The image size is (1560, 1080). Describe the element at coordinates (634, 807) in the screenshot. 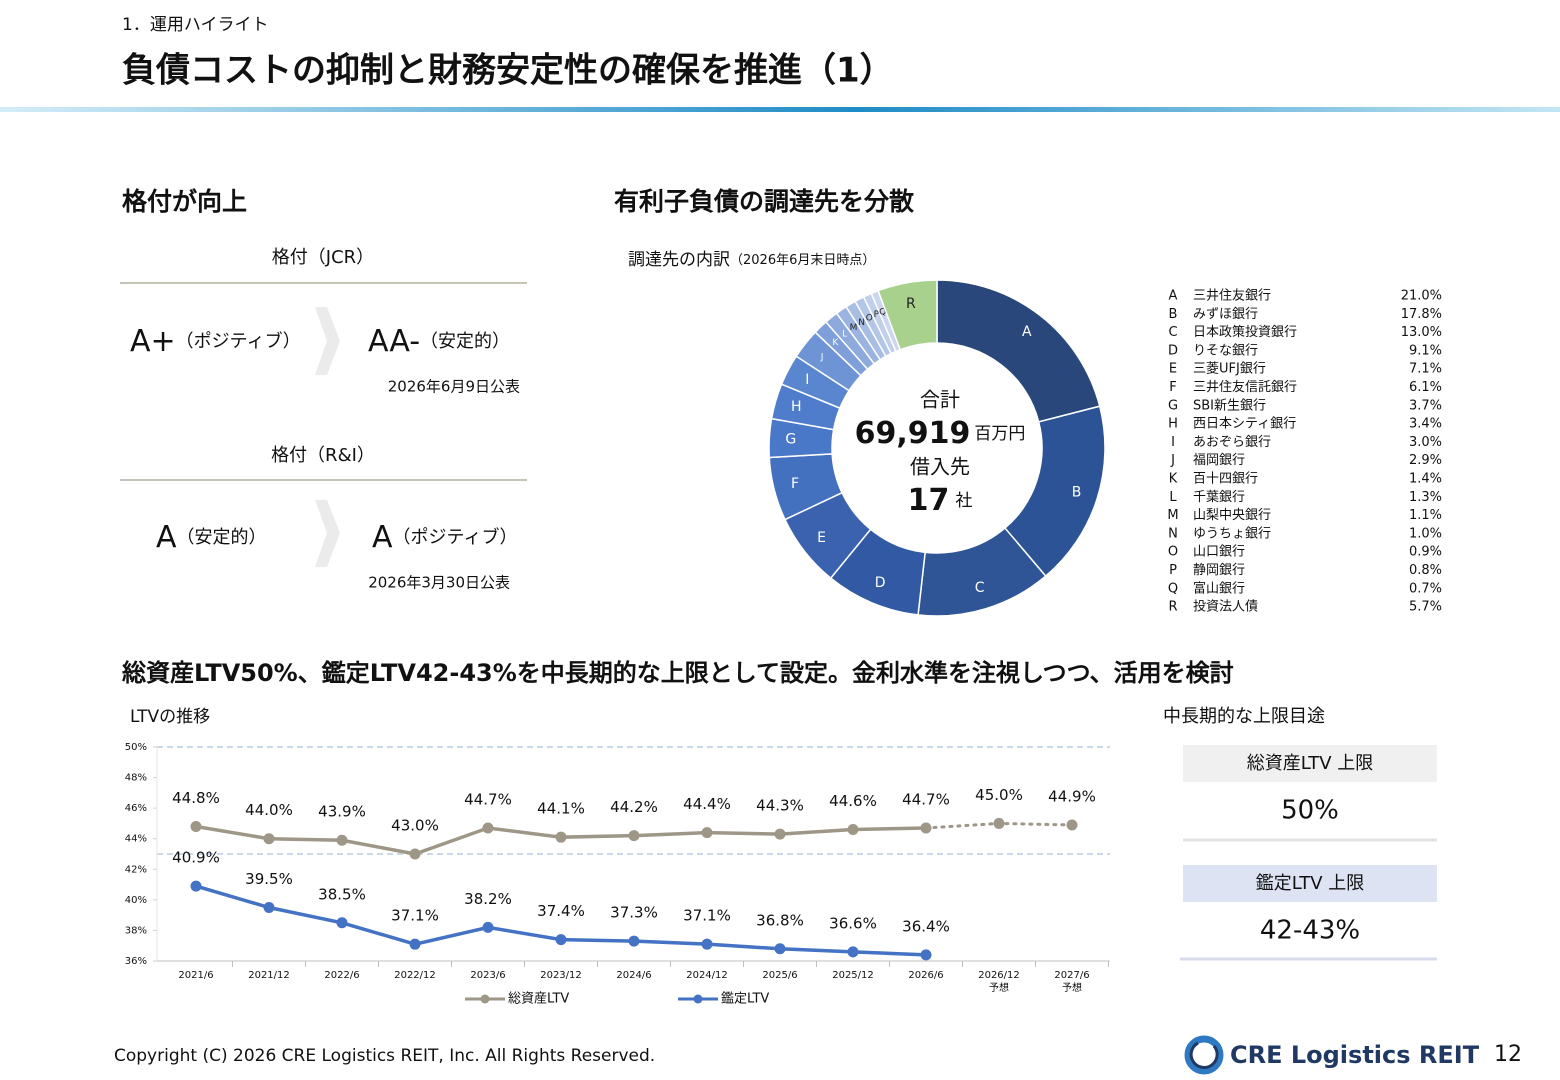

I see `data-label: 44.2%` at that location.